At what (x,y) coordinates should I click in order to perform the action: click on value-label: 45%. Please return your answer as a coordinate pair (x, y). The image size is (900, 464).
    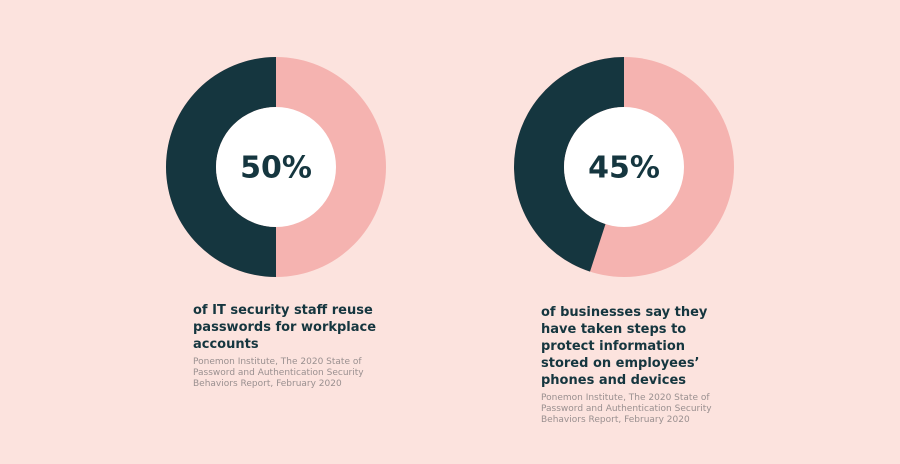
    Looking at the image, I should click on (624, 168).